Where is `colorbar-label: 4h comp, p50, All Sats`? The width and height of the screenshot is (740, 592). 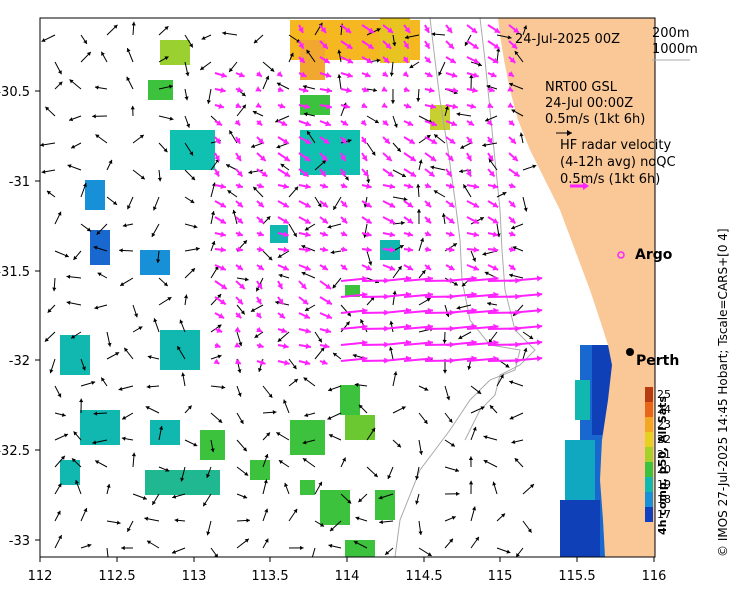 colorbar-label: 4h comp, p50, All Sats is located at coordinates (662, 465).